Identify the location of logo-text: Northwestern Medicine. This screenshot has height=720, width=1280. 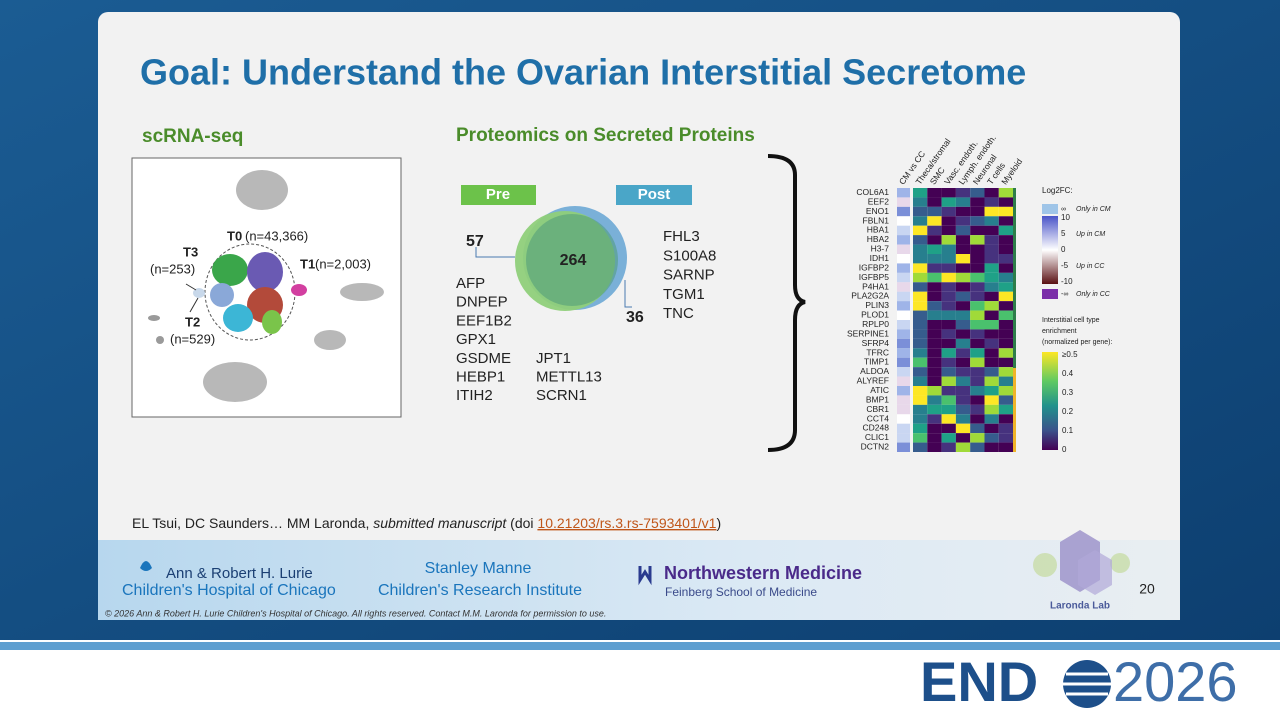
(763, 573).